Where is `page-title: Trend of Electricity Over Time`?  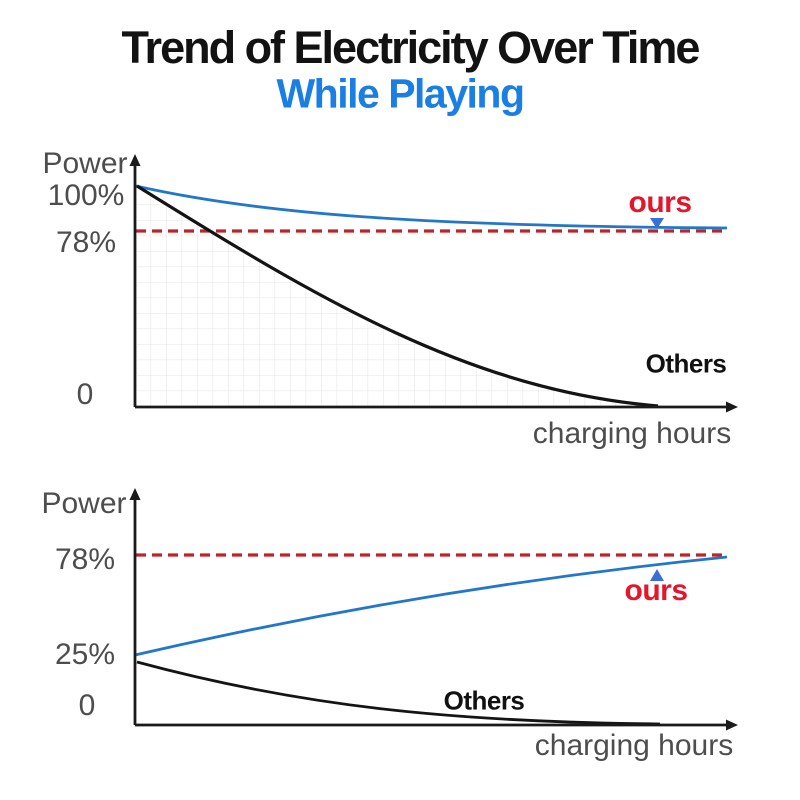
page-title: Trend of Electricity Over Time is located at coordinates (411, 47).